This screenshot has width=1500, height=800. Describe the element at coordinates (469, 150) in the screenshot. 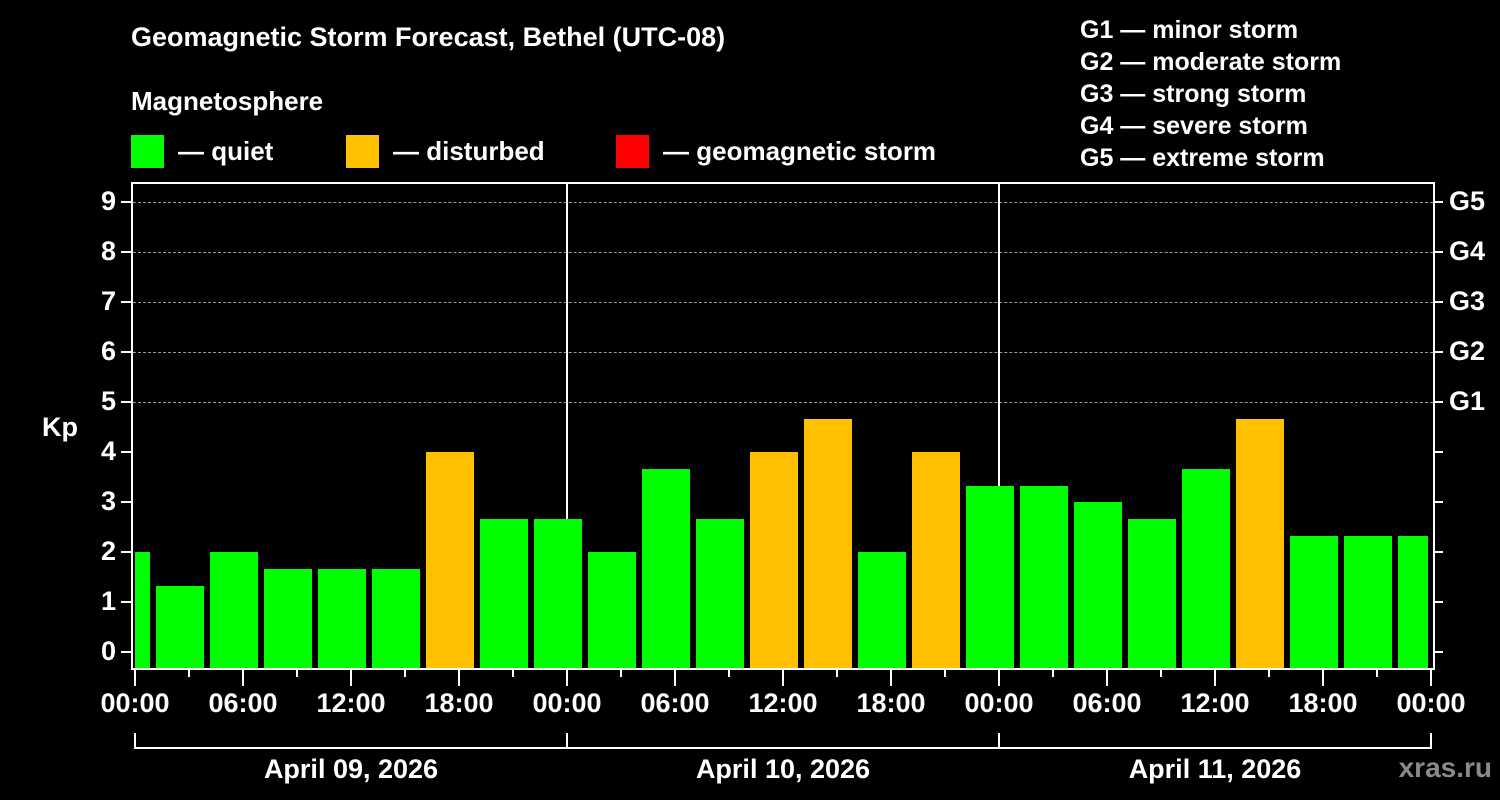

I see `legend-disturbed-label: — disturbed` at that location.